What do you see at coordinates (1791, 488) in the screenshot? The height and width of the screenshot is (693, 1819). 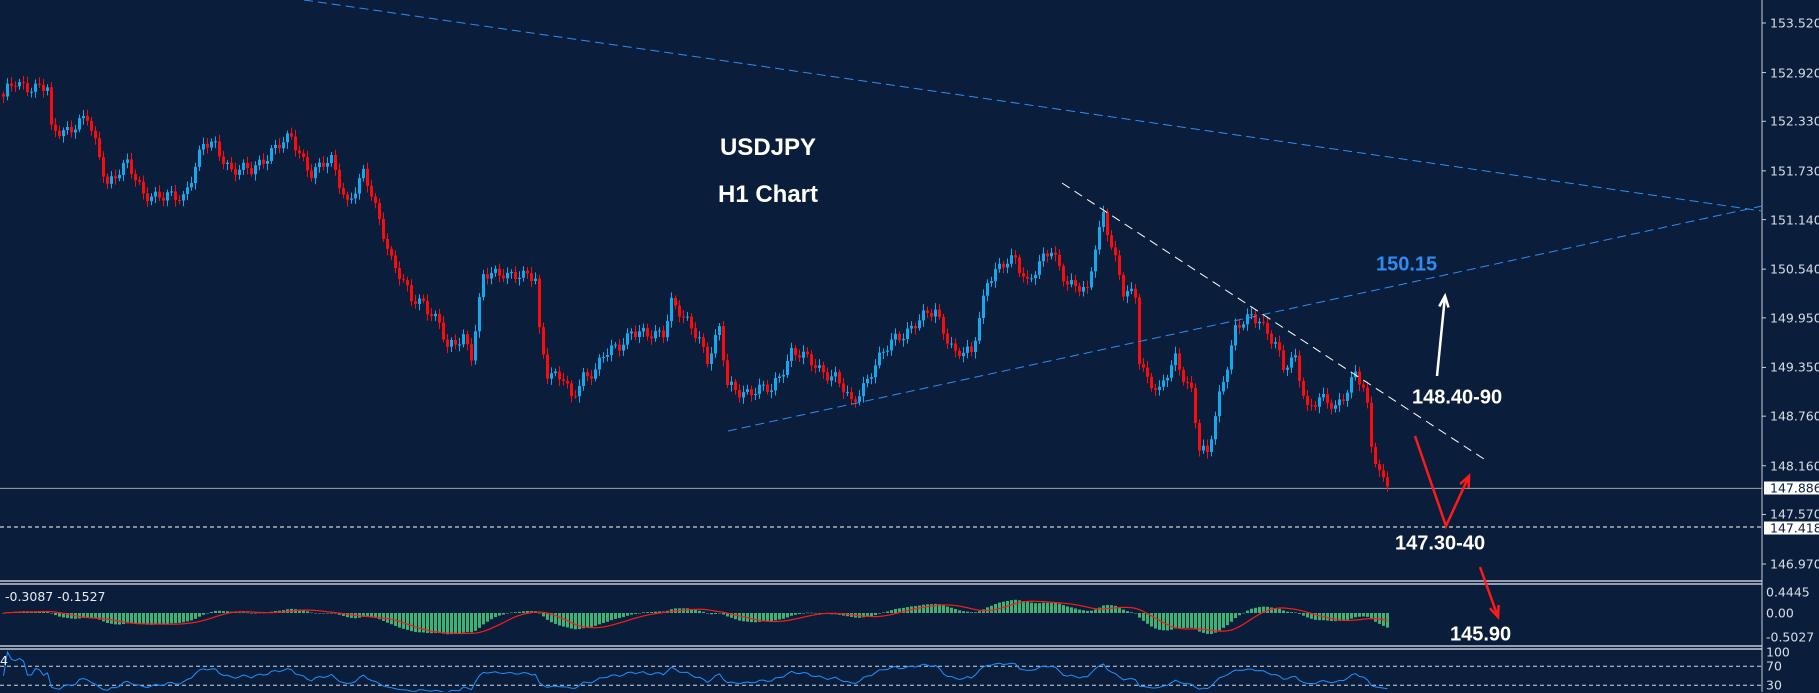 I see `current-price-label: 147.886` at bounding box center [1791, 488].